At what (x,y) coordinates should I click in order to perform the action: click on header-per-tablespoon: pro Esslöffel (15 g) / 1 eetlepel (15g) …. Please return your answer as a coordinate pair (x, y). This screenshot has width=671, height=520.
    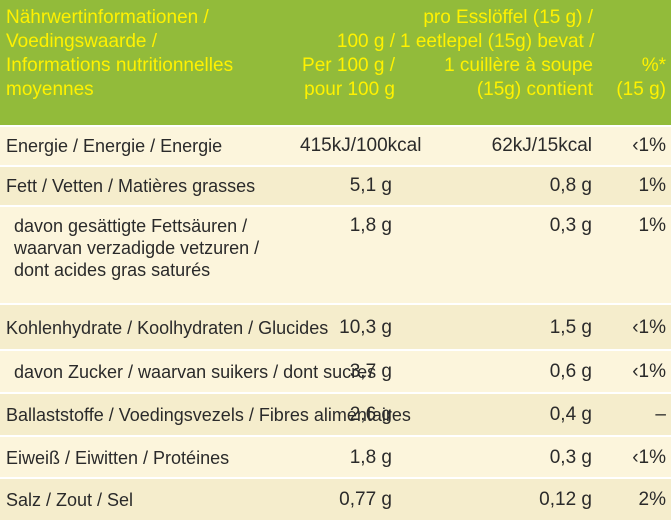
    Looking at the image, I should click on (497, 54).